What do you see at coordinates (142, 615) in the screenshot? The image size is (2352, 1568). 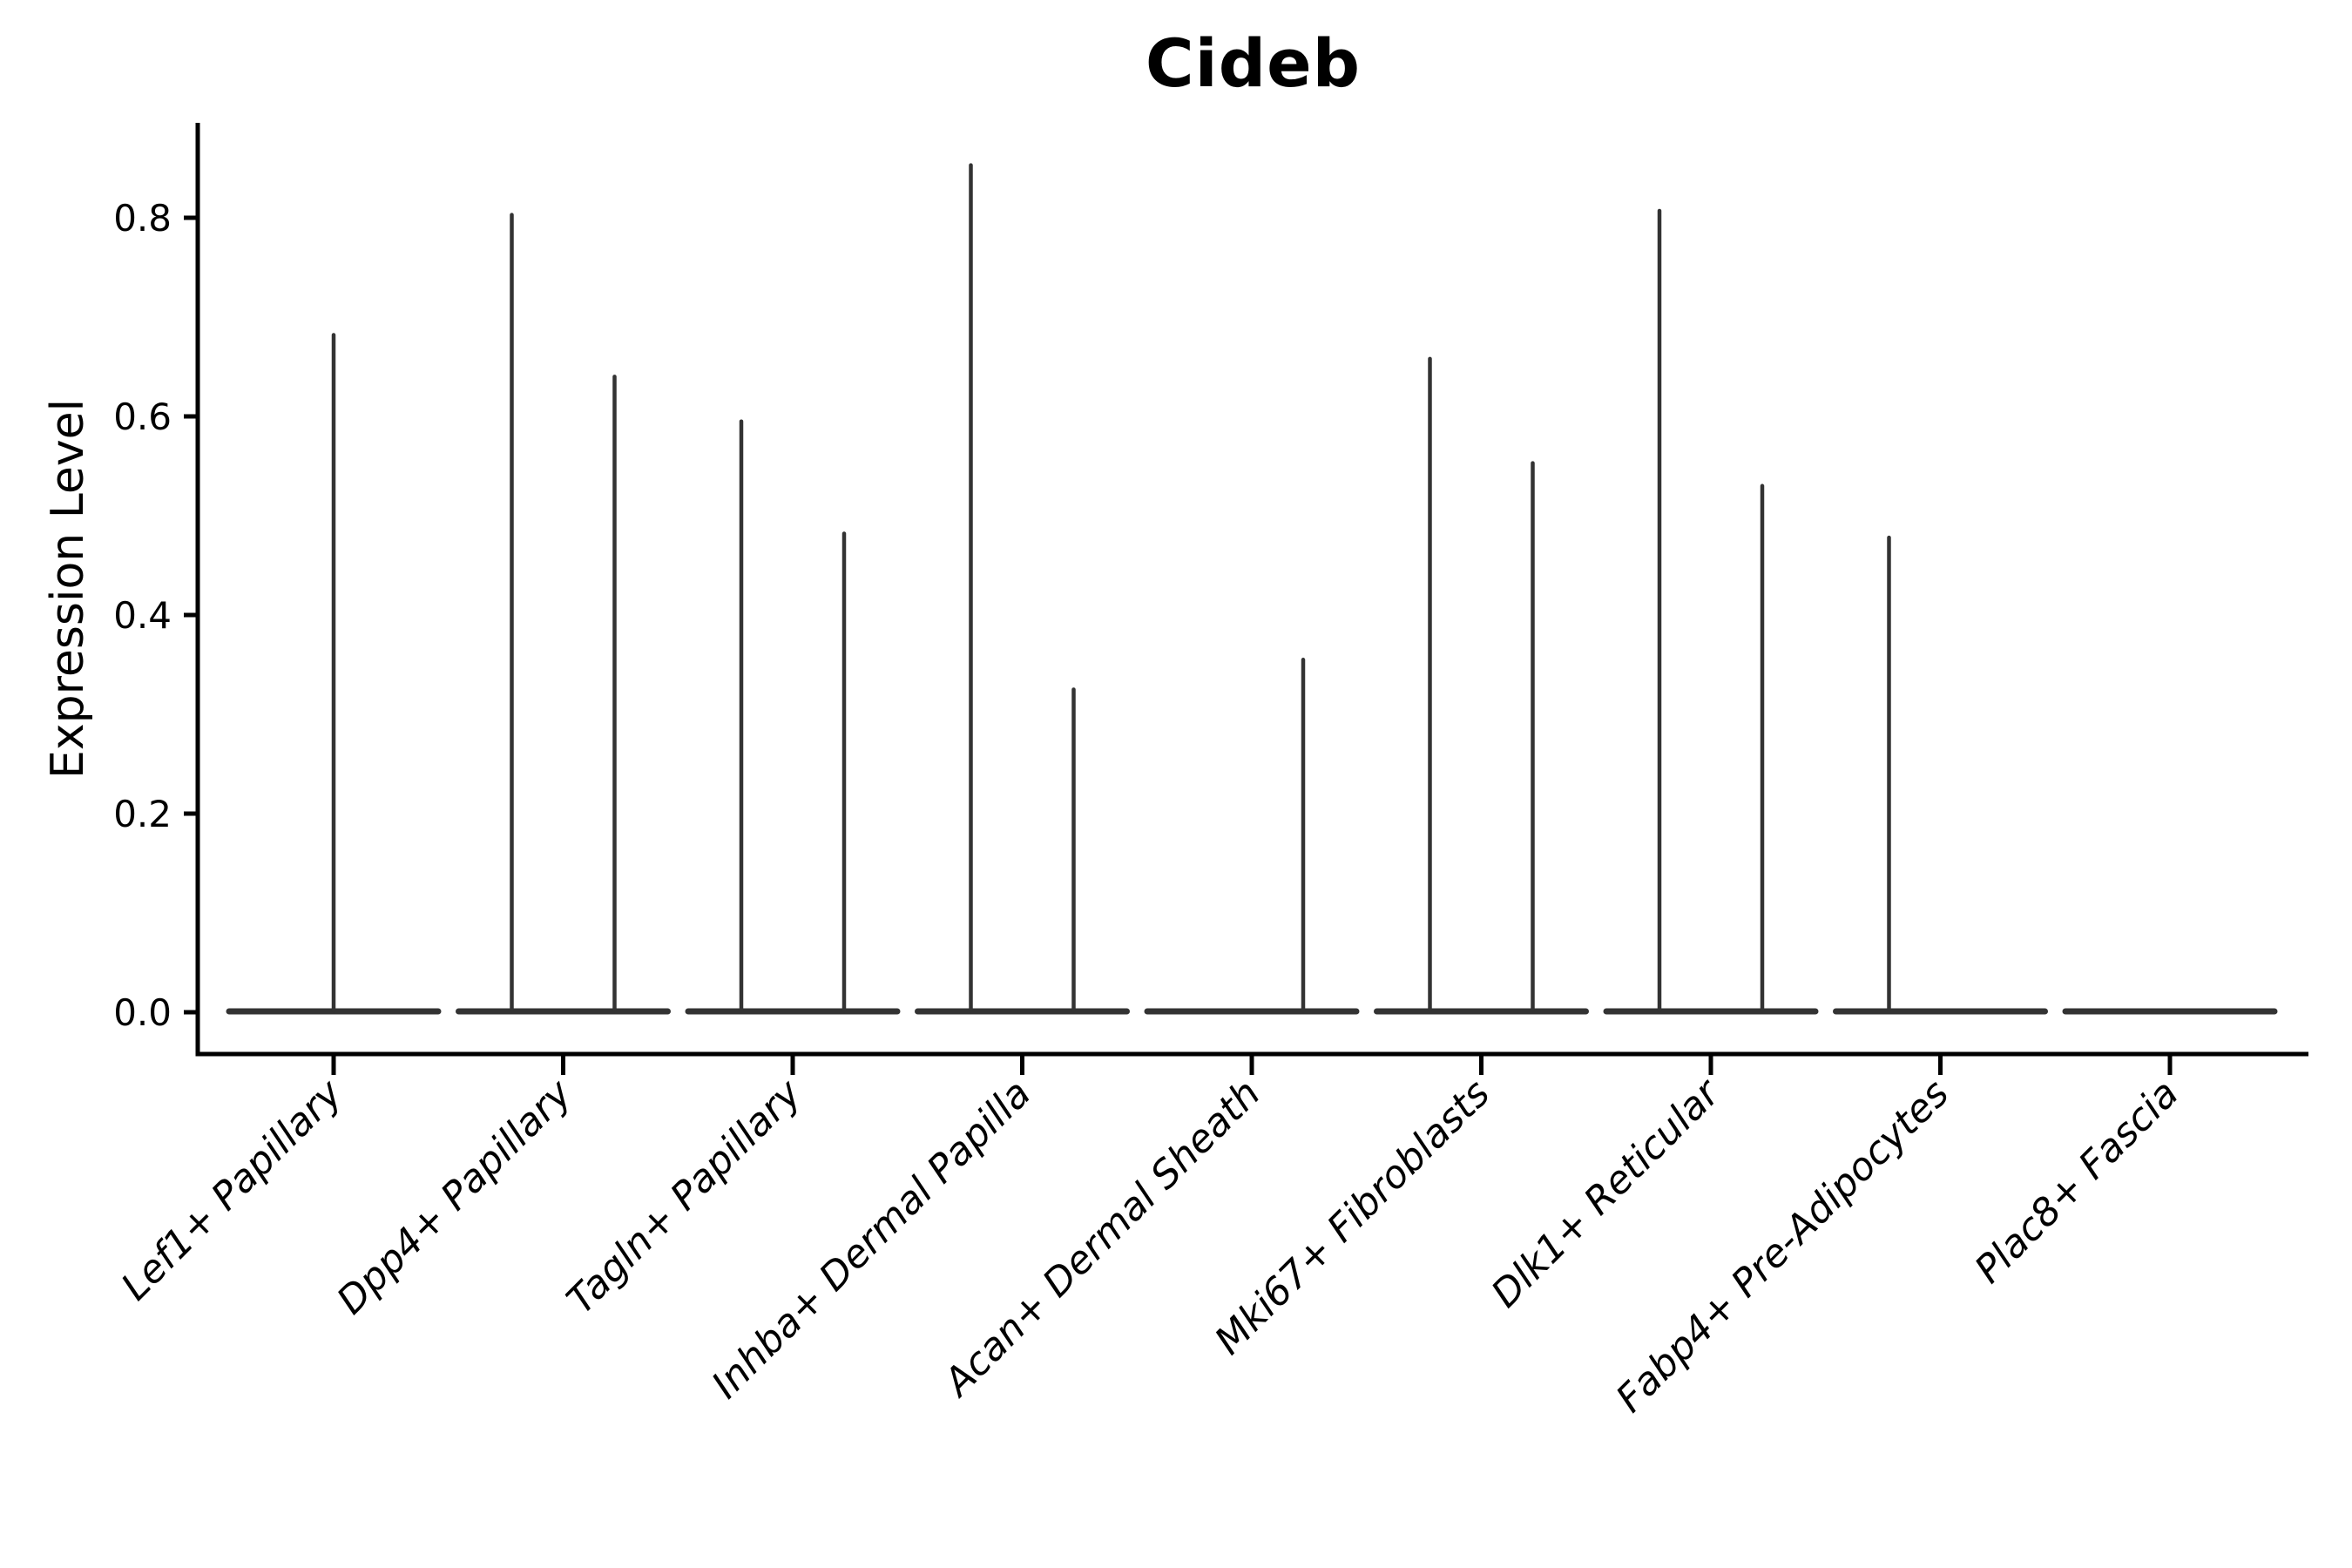 I see `y-tick-label: 0.4` at bounding box center [142, 615].